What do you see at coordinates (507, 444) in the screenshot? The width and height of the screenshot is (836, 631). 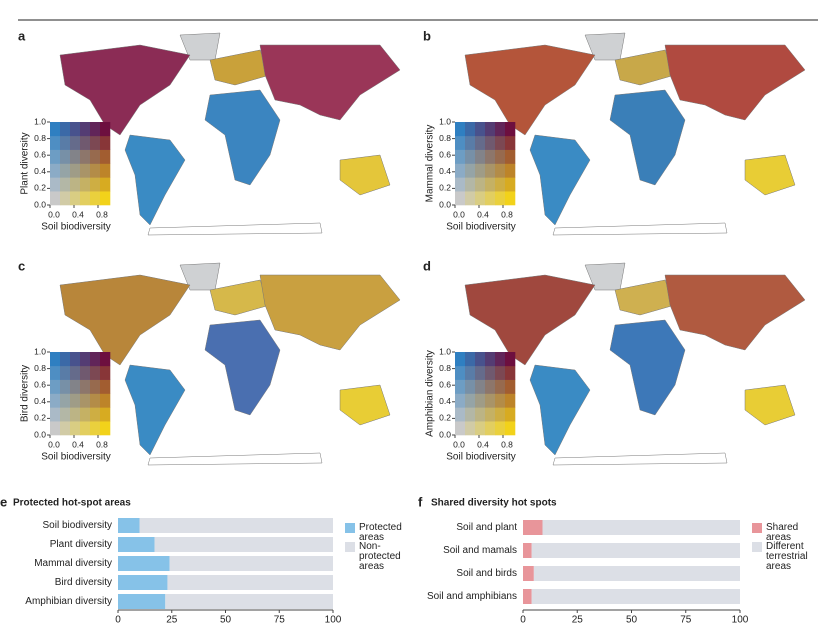 I see `x-tick-label: 0.8` at bounding box center [507, 444].